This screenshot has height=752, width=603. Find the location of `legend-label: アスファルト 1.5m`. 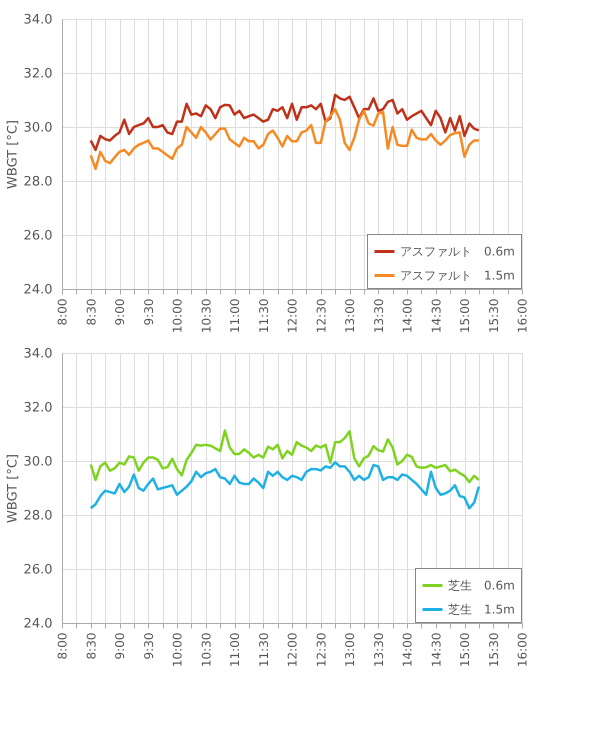

legend-label: アスファルト 1.5m is located at coordinates (457, 275).